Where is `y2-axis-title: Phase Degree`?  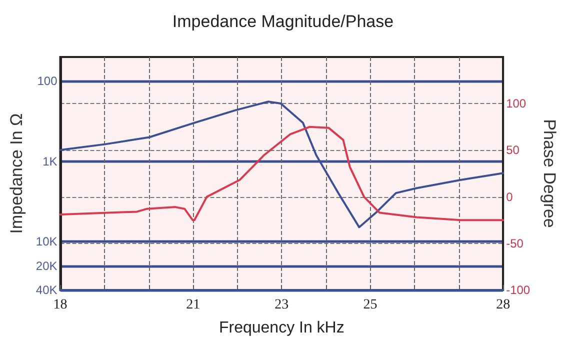 y2-axis-title: Phase Degree is located at coordinates (549, 173).